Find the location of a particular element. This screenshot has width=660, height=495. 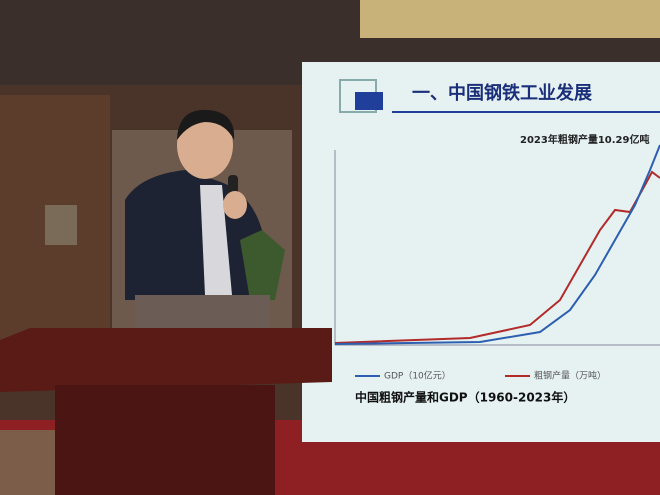

presenter-hand is located at coordinates (235, 205).